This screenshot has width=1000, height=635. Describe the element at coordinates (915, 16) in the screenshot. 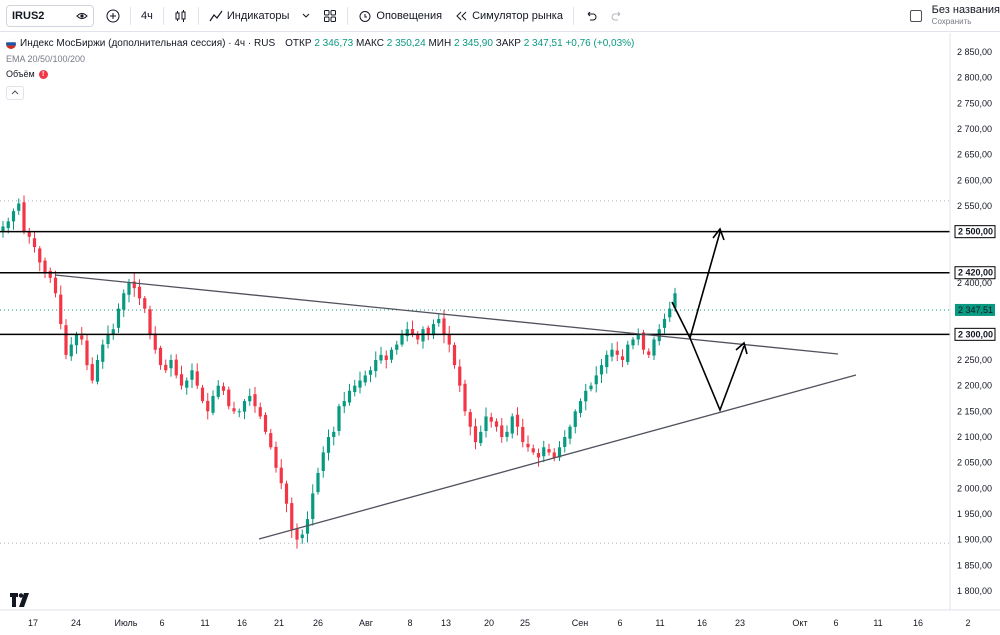

I see `layout-checkbox` at that location.